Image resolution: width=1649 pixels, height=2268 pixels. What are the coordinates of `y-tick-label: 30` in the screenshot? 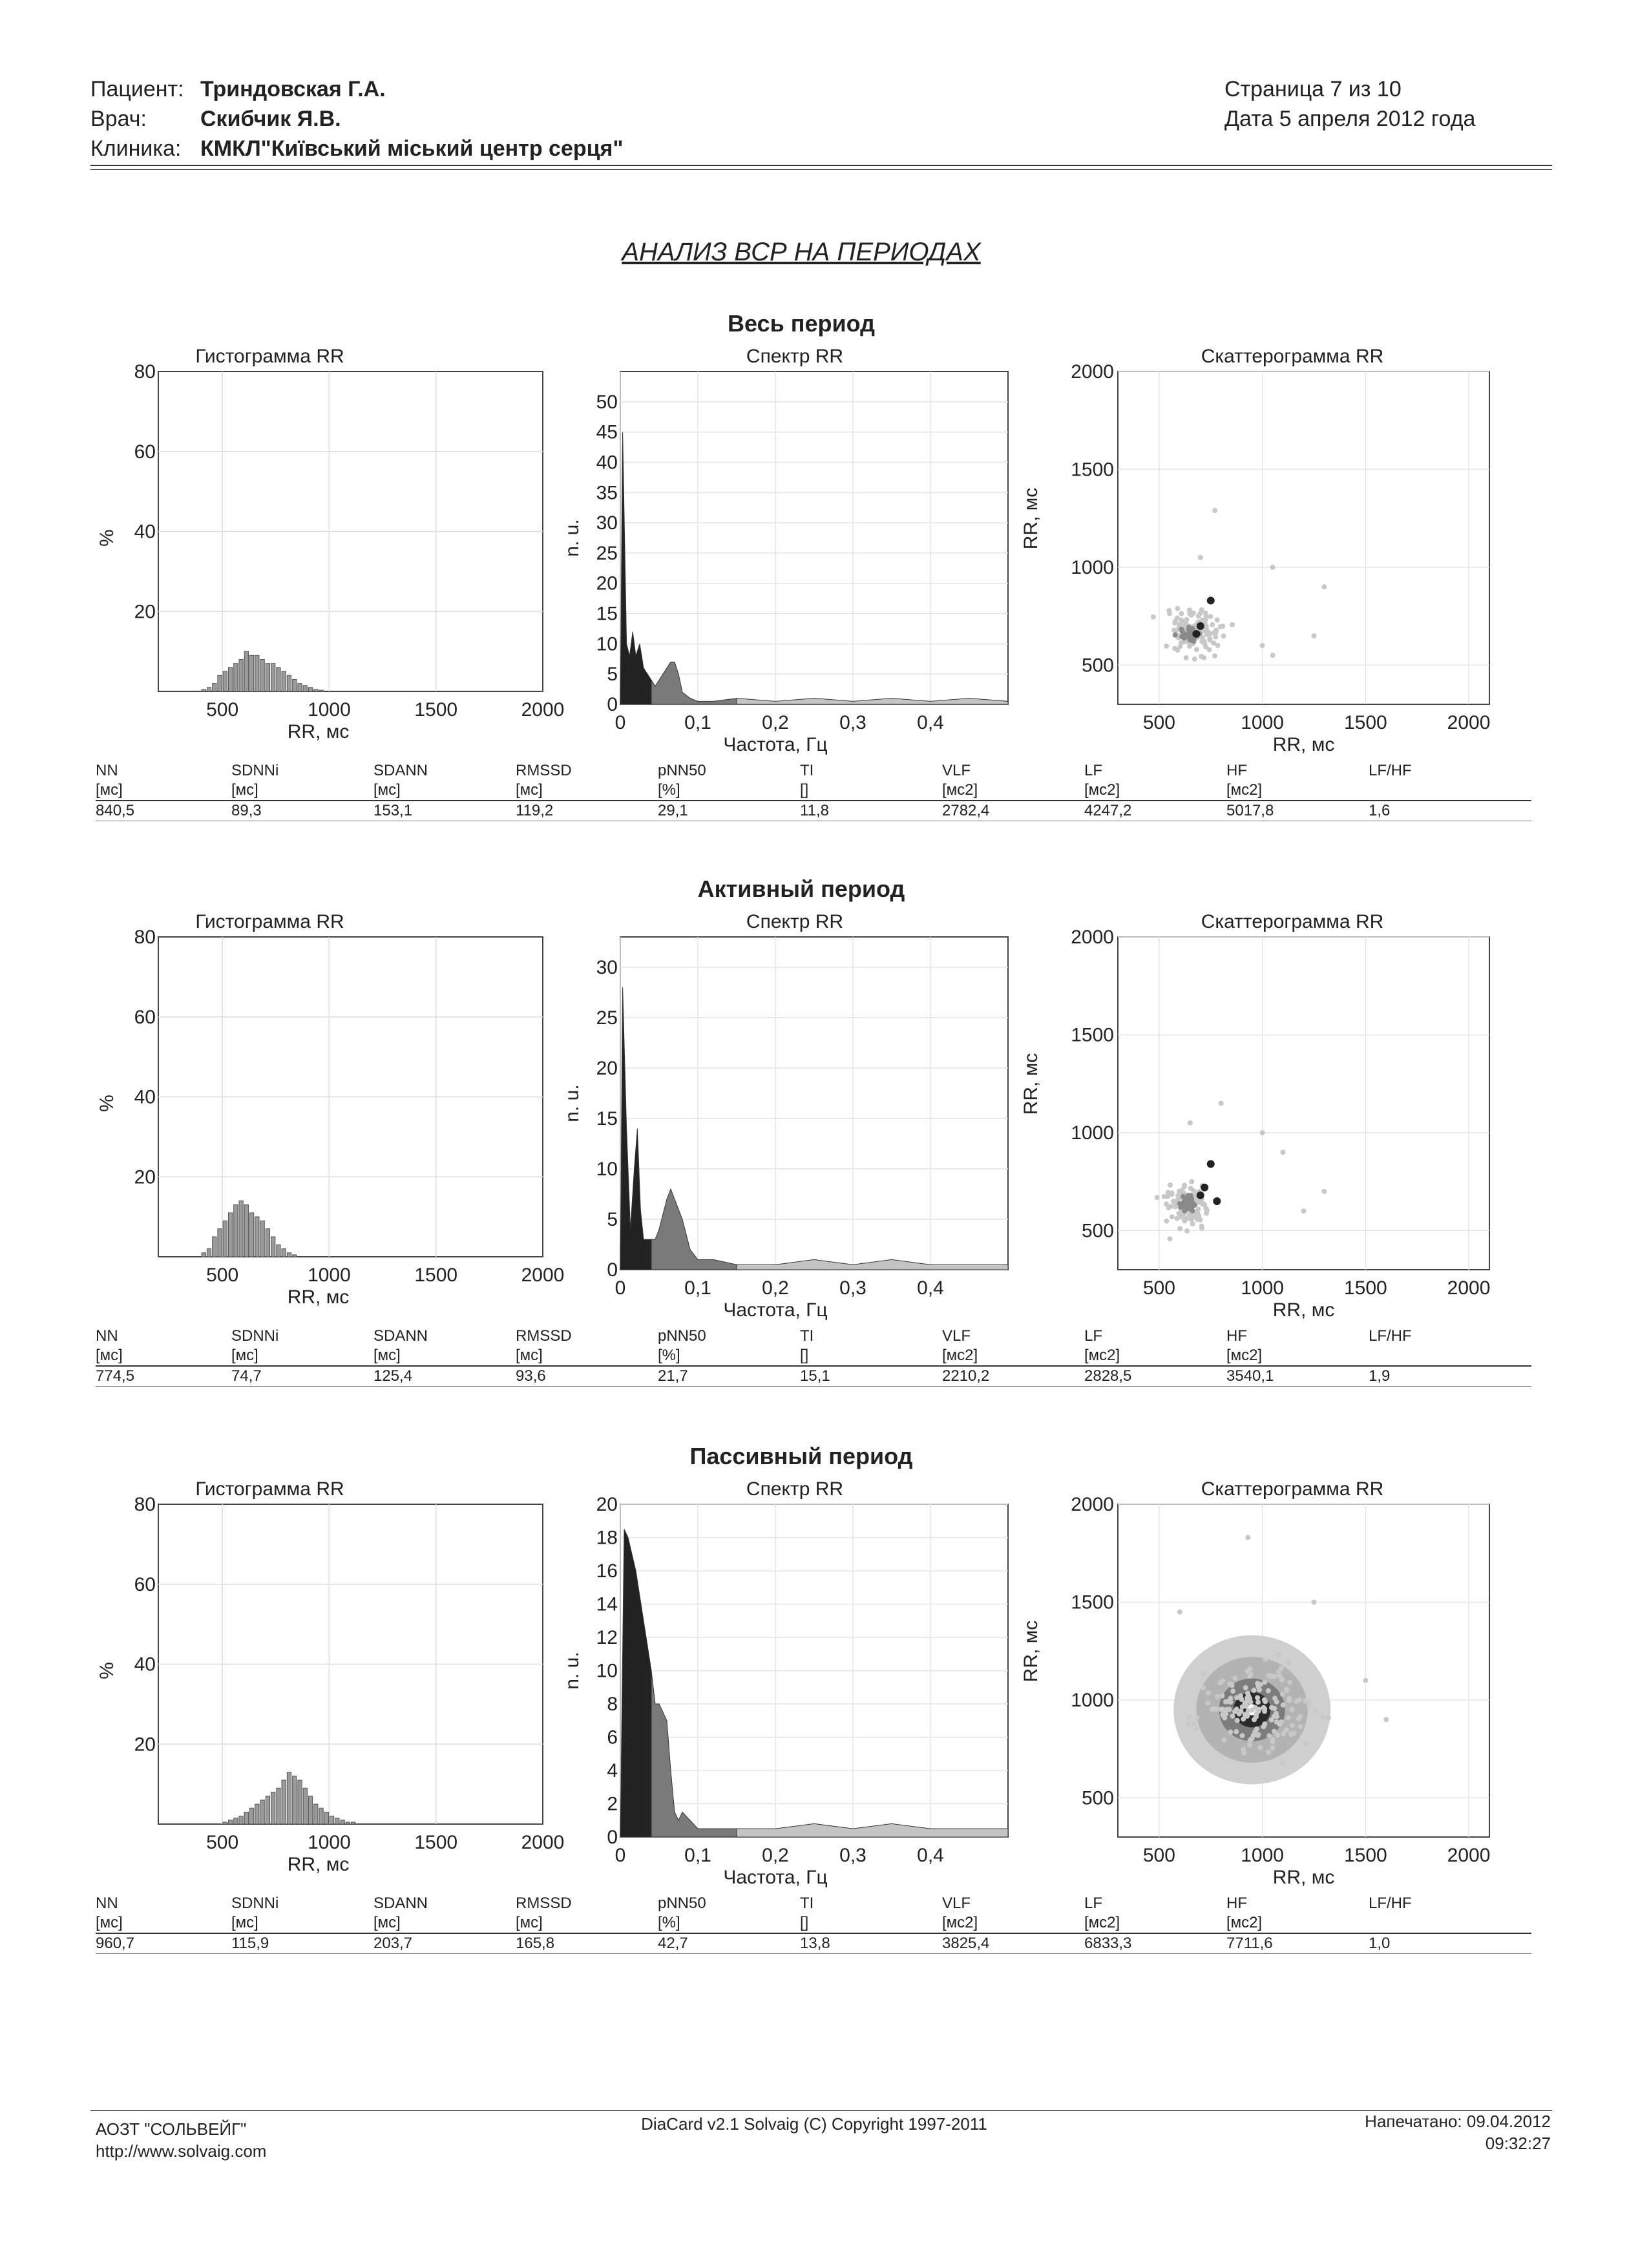 It's located at (607, 968).